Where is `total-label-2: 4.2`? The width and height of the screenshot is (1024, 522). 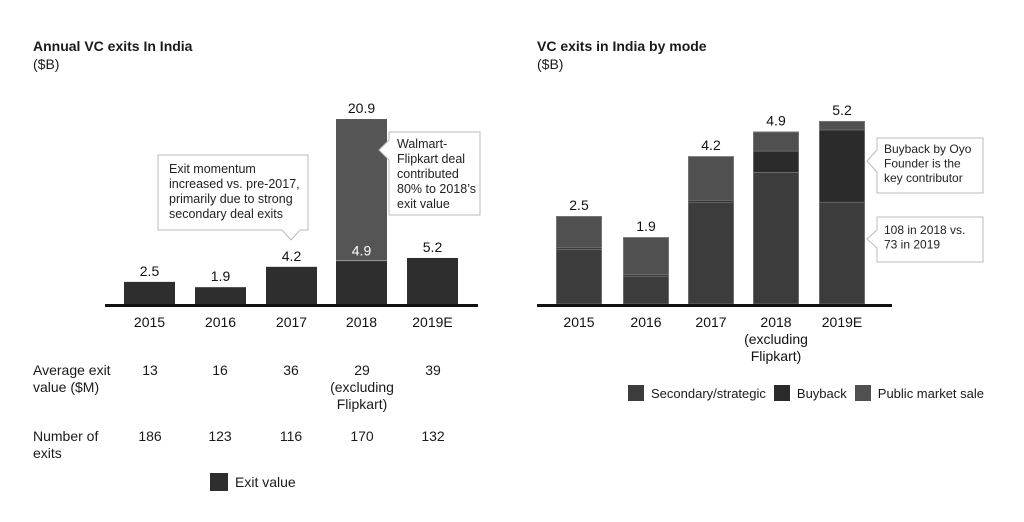
total-label-2: 4.2 is located at coordinates (711, 145).